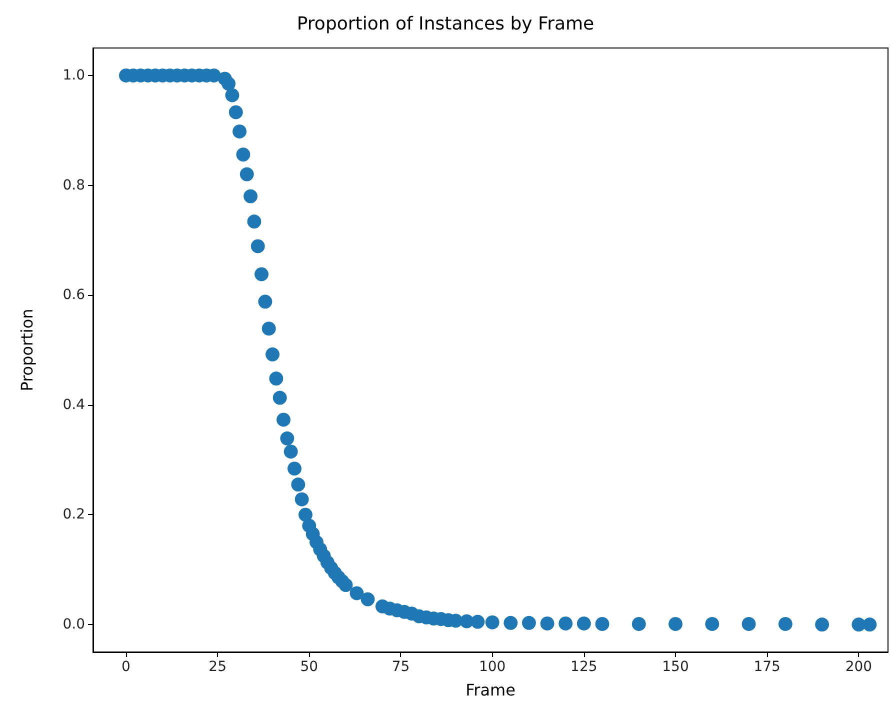 The width and height of the screenshot is (891, 720). Describe the element at coordinates (73, 514) in the screenshot. I see `y-tick-label: 0.2` at that location.